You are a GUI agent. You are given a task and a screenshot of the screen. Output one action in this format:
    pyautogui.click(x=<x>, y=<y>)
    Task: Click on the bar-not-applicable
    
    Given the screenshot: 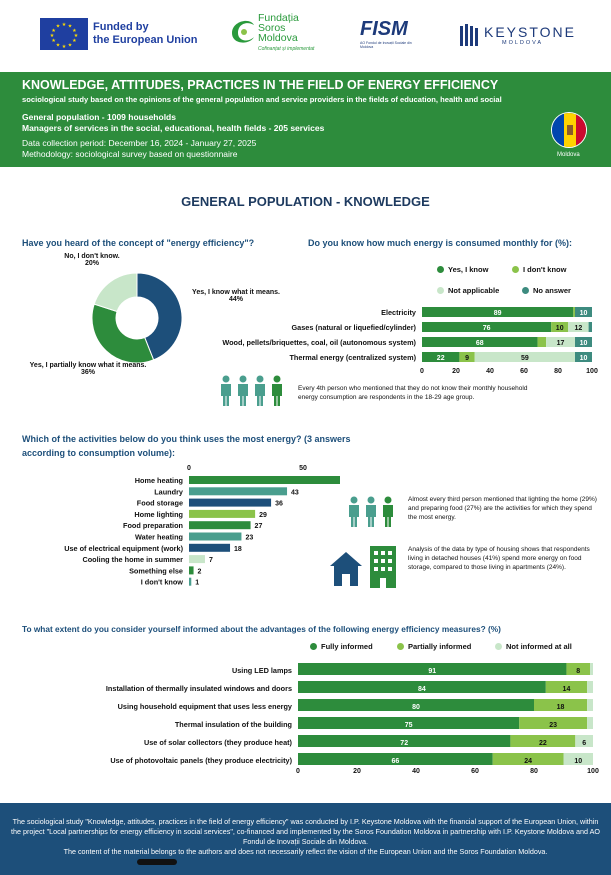 What is the action you would take?
    pyautogui.click(x=560, y=342)
    